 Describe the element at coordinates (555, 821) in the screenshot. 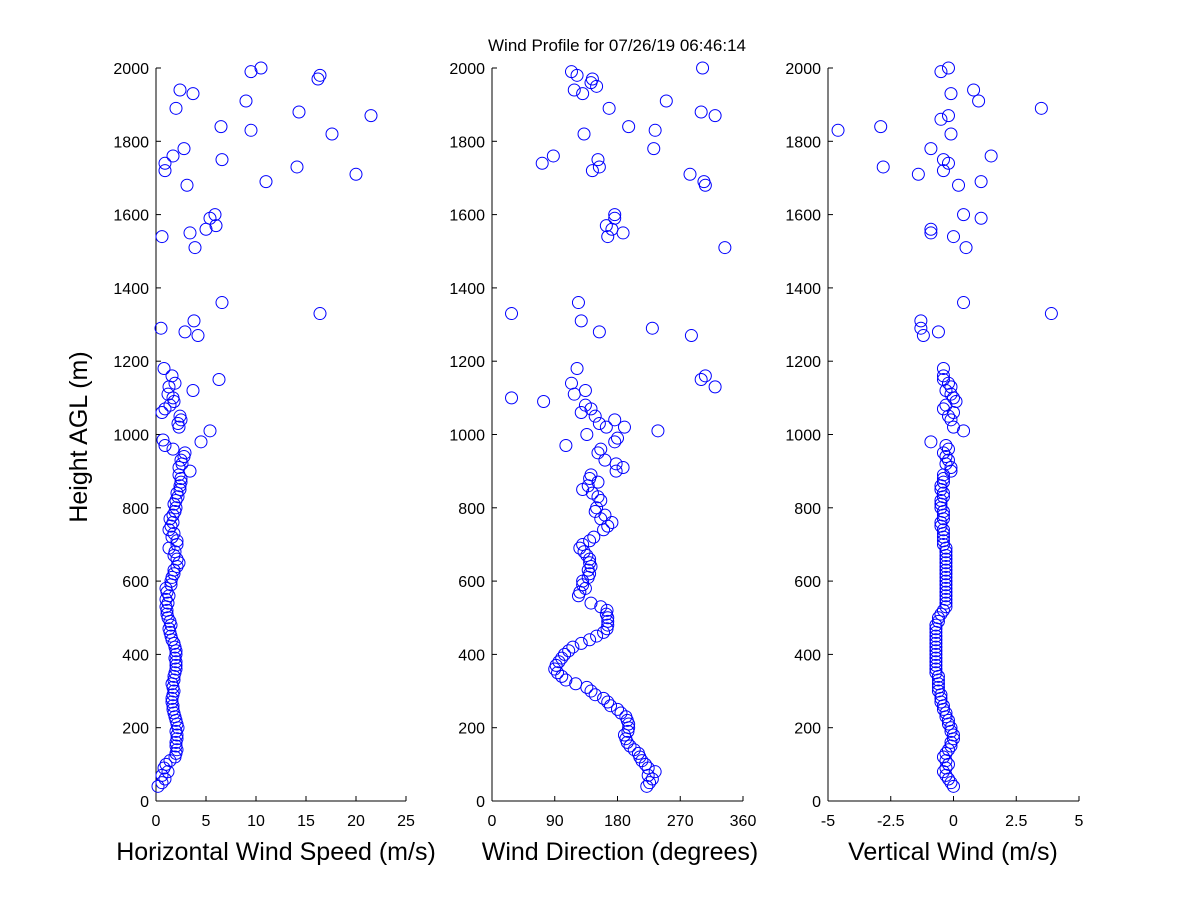

I see `x-tick-label: 90` at that location.